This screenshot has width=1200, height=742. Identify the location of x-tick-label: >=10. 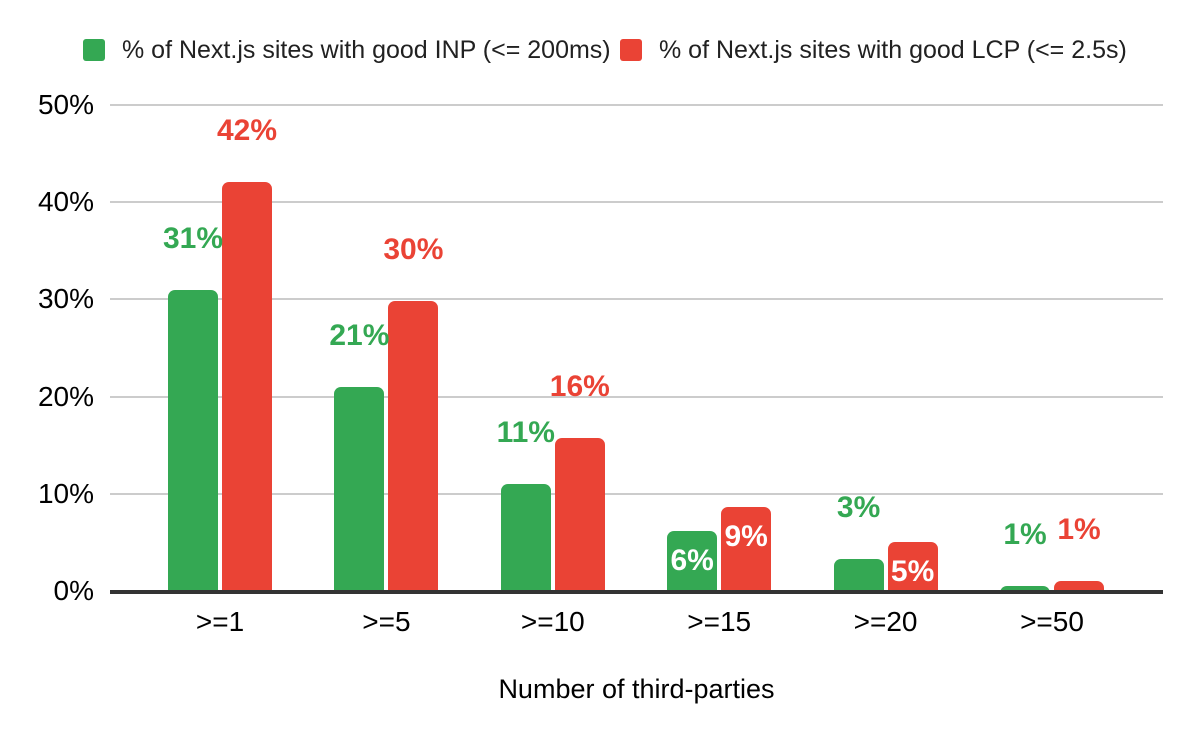
(552, 621).